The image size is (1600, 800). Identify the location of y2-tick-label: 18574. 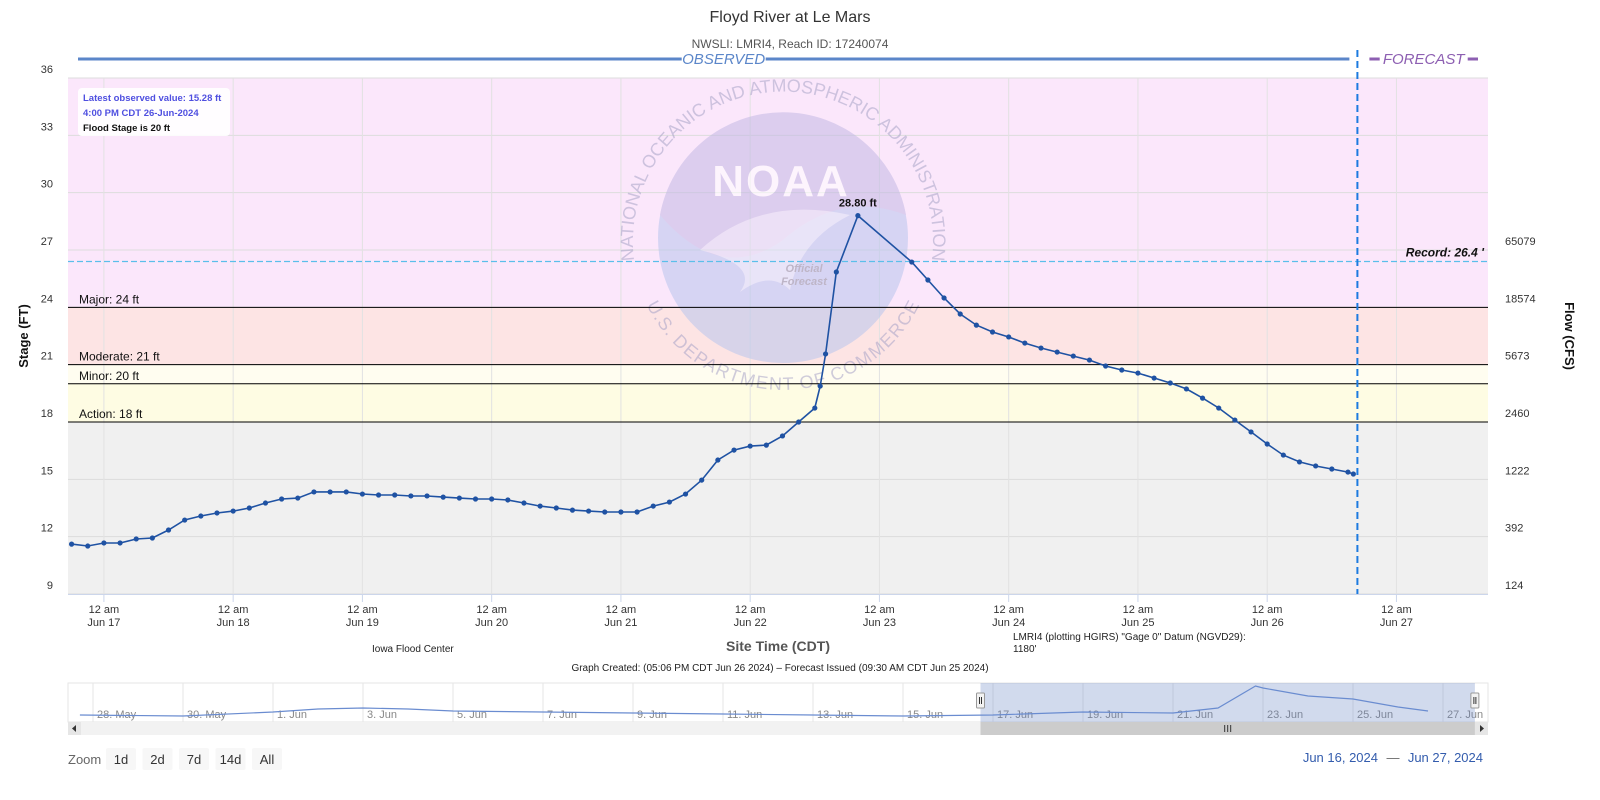
(1520, 299).